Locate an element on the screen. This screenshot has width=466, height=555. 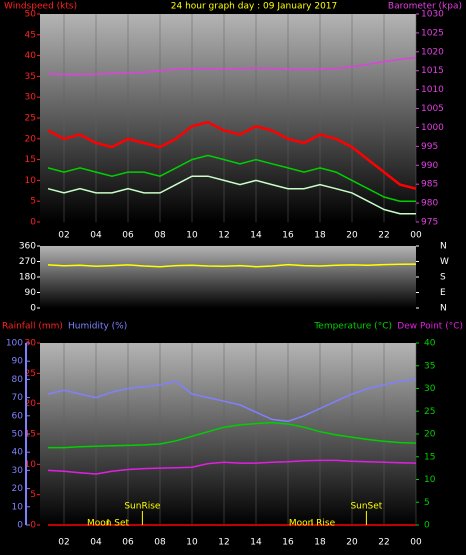
chart-title: 24 hour graph day : 09 January 2017 is located at coordinates (254, 7).